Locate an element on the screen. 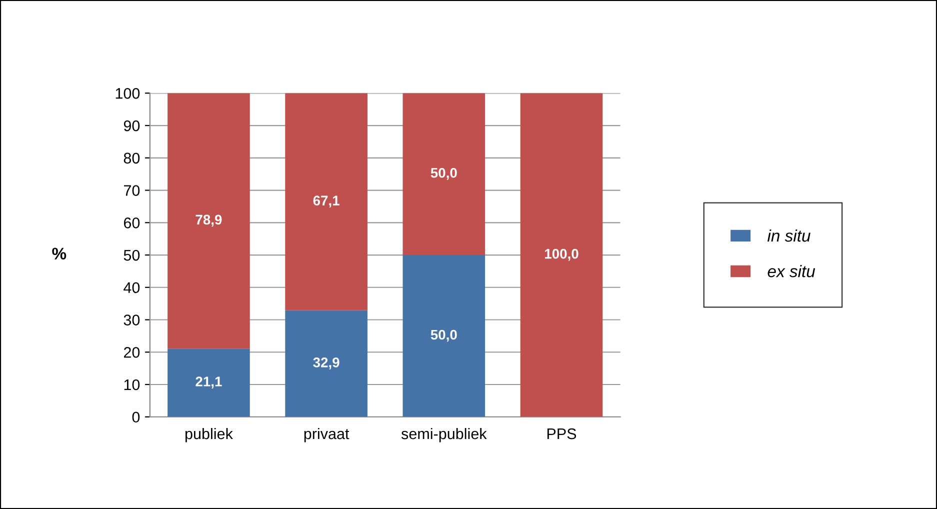 This screenshot has width=937, height=509. y-tick-label: 50 is located at coordinates (132, 255).